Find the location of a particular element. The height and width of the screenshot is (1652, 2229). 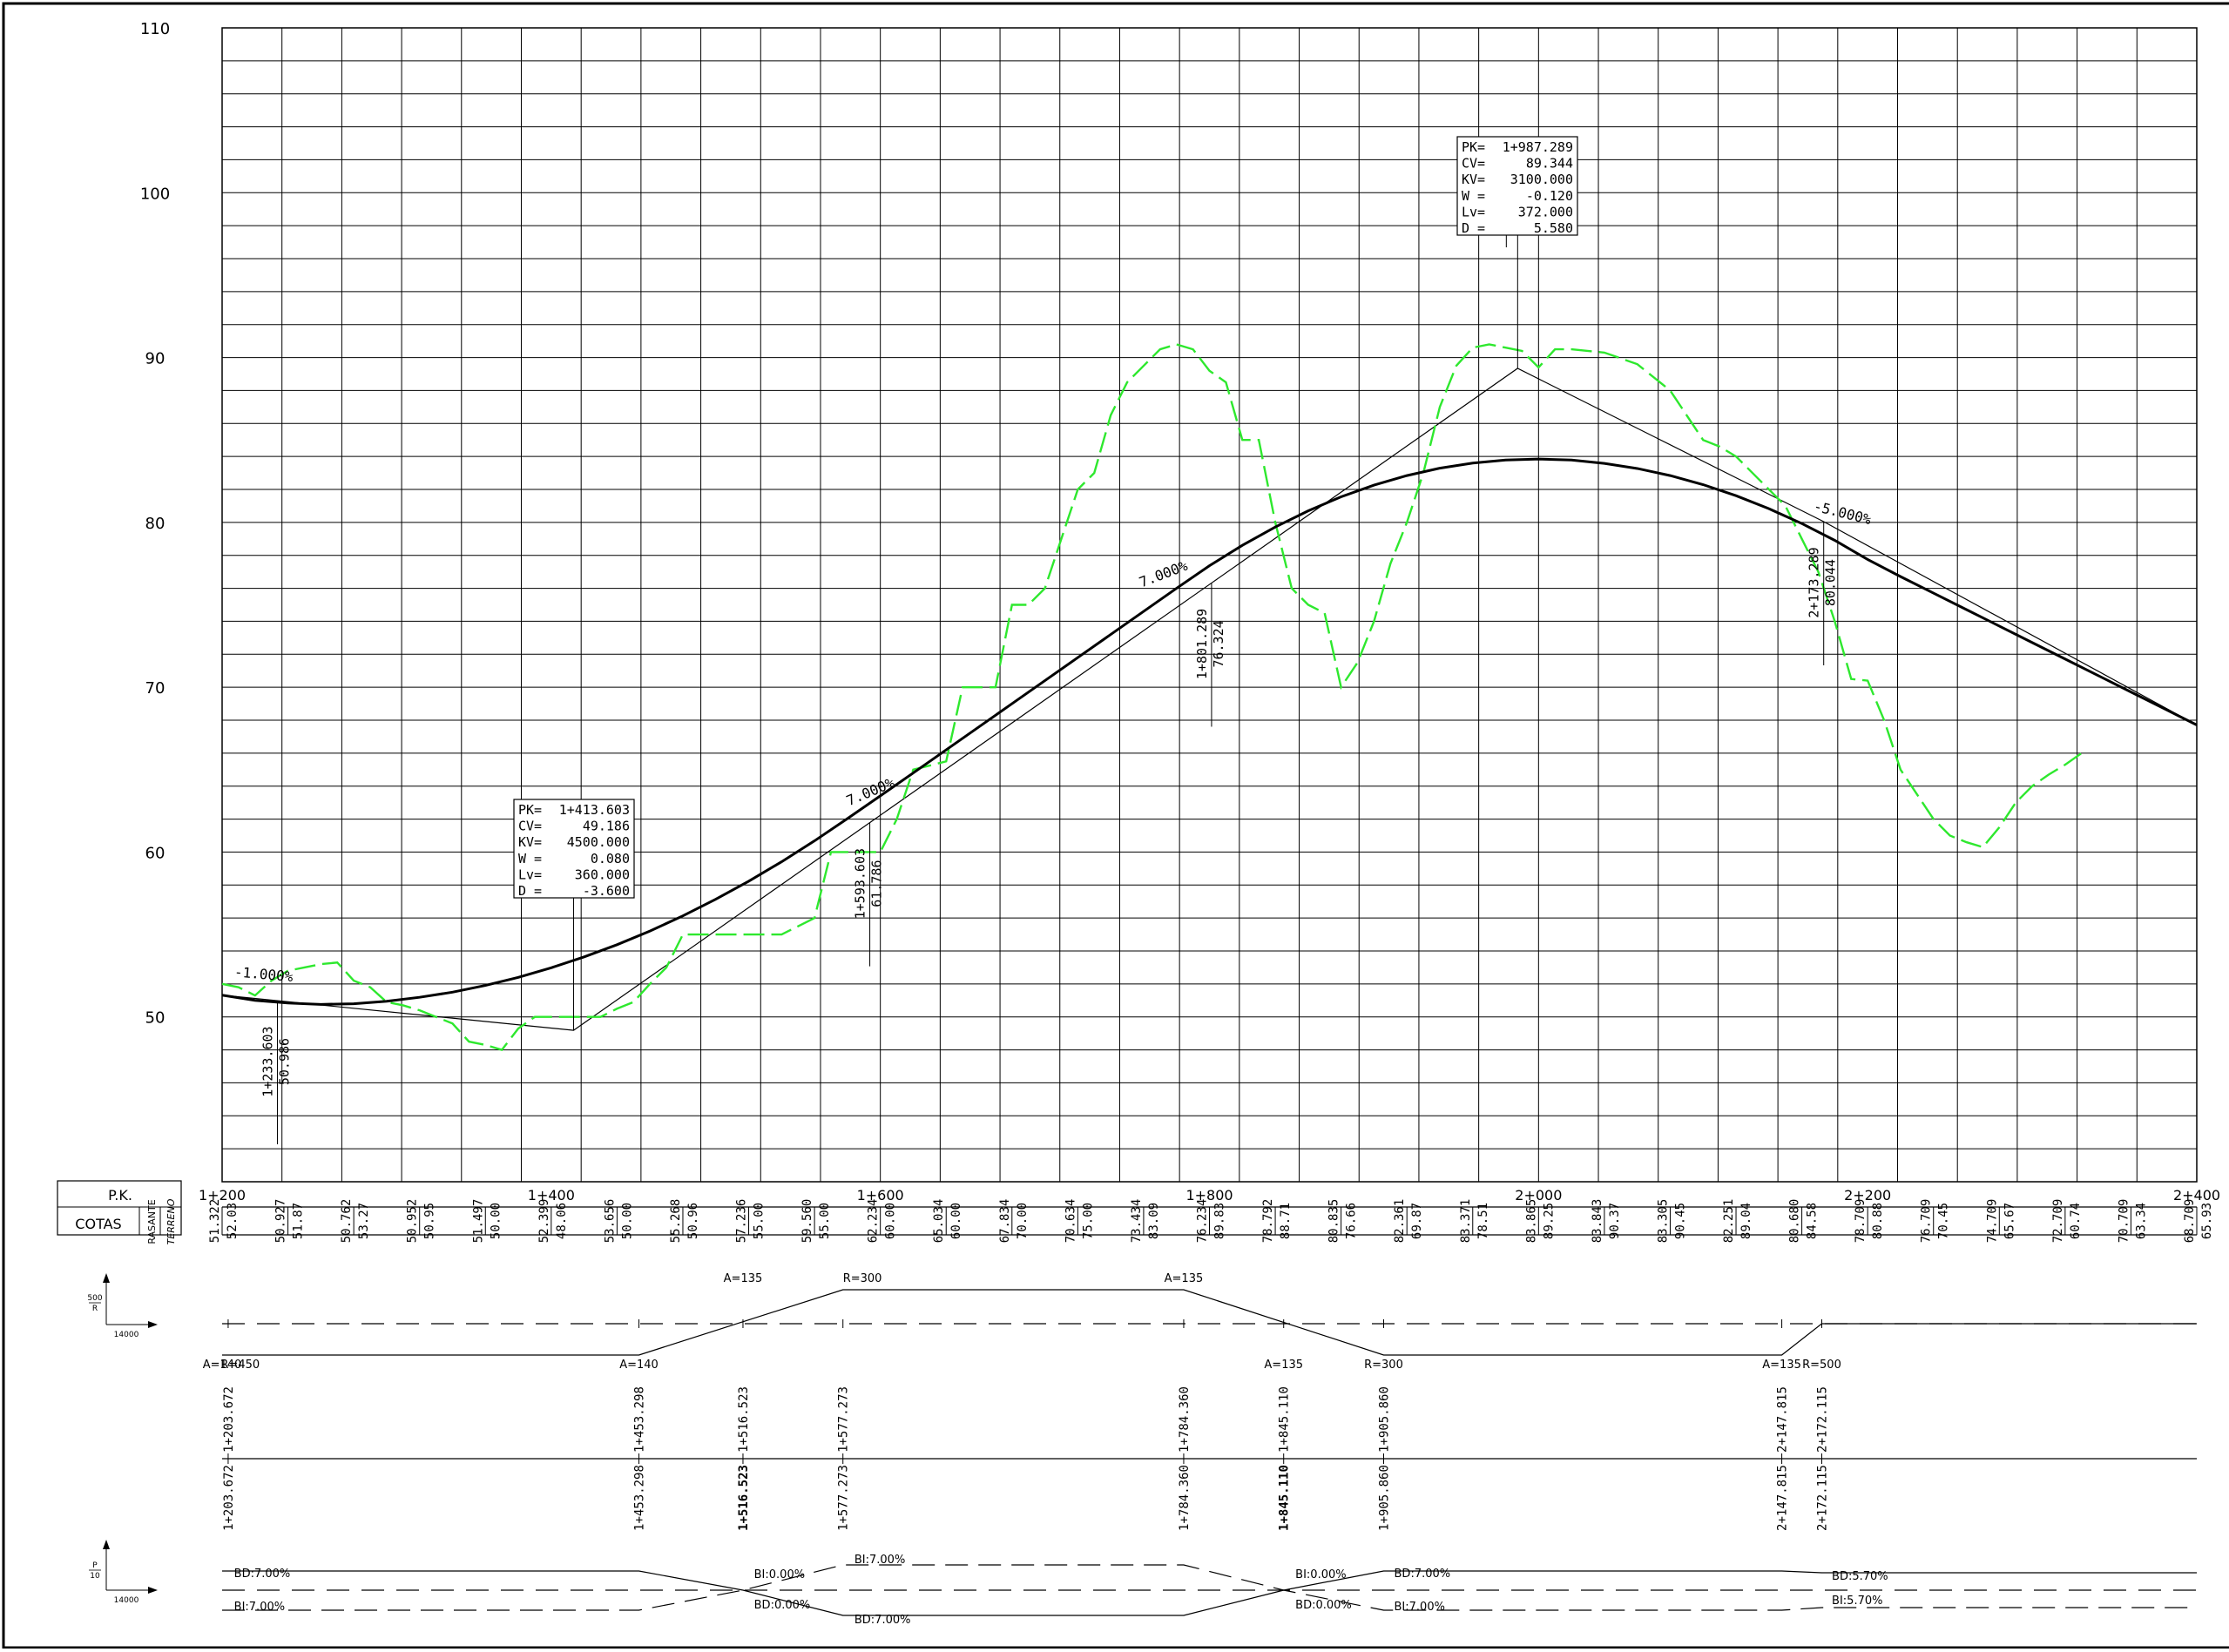

vertex-pk-label: 1+801.289 is located at coordinates (1202, 644).